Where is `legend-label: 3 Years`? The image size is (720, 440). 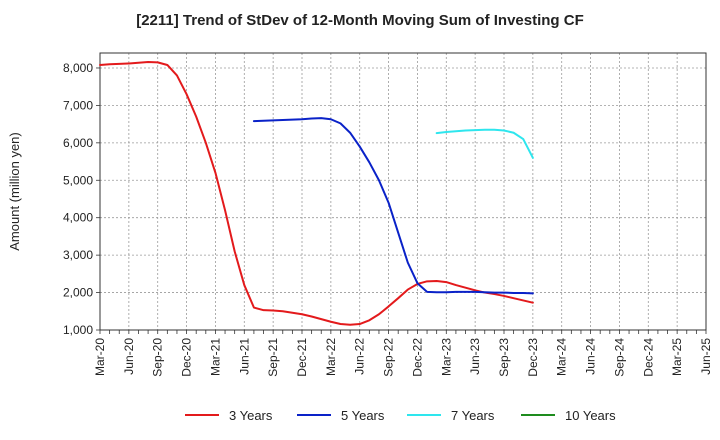
legend-label: 3 Years is located at coordinates (251, 415).